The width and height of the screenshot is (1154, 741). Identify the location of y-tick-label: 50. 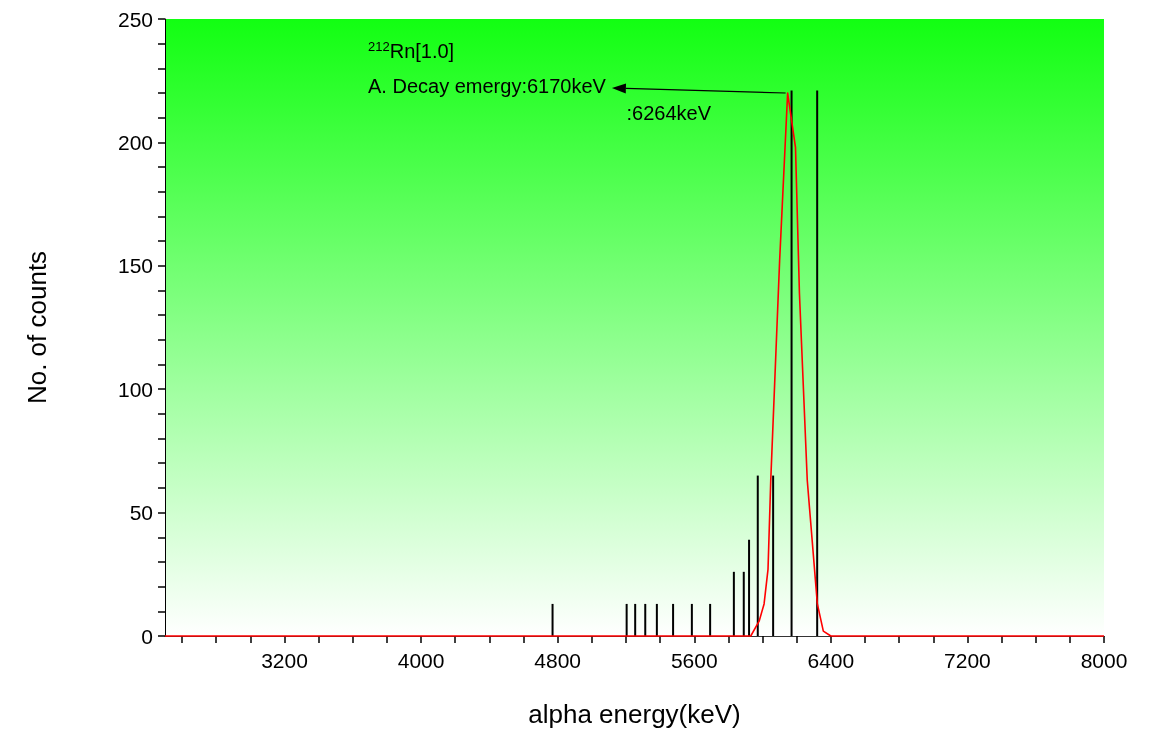
(141, 513).